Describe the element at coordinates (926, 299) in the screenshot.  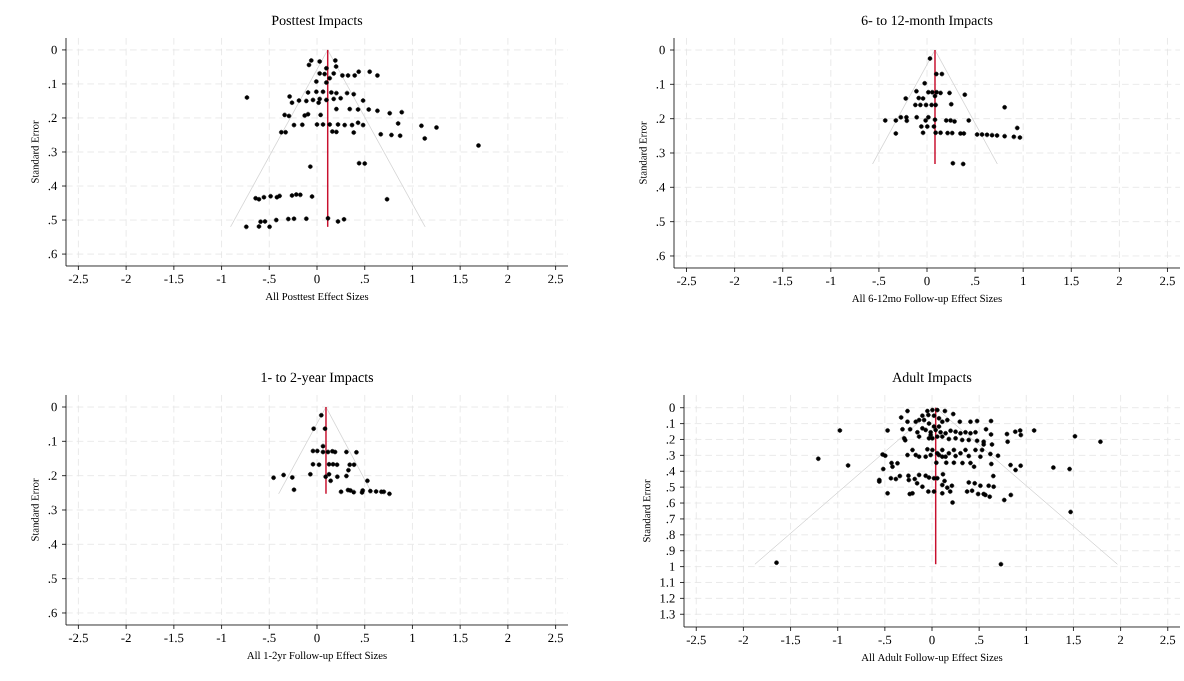
I see `x-axis-title: All 6-12mo Follow-up Effect Sizes` at that location.